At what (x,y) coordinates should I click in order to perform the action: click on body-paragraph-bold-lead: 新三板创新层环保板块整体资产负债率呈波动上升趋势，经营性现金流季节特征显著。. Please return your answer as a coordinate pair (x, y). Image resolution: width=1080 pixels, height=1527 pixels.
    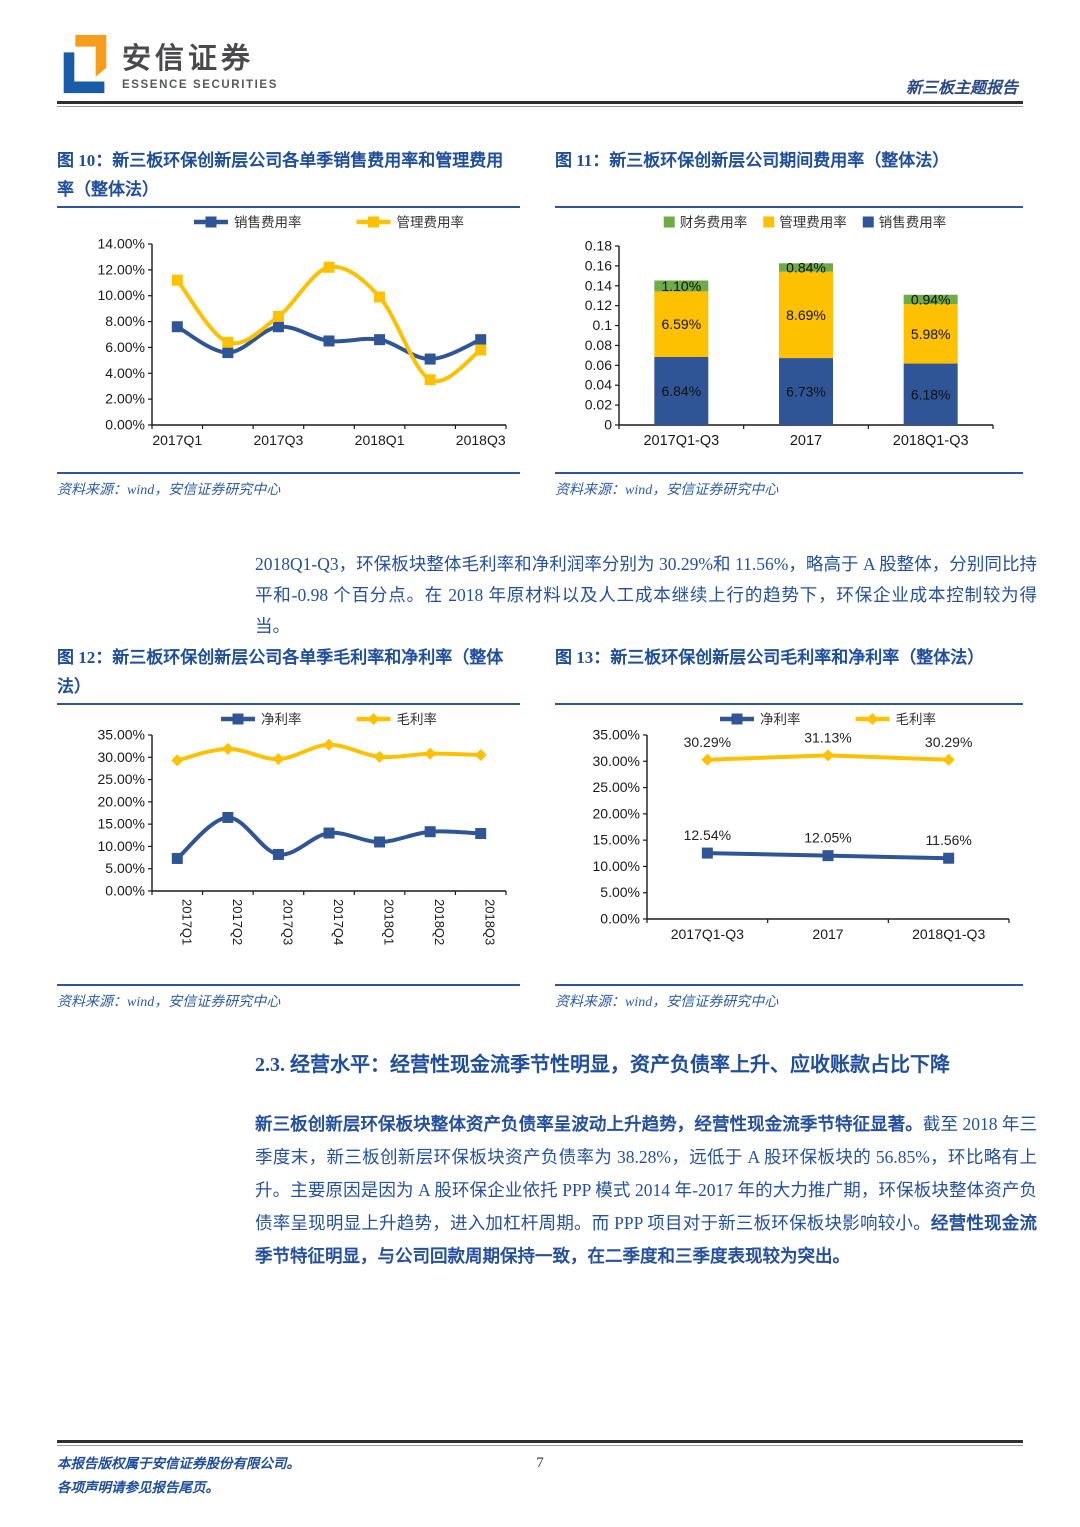
    Looking at the image, I should click on (589, 1123).